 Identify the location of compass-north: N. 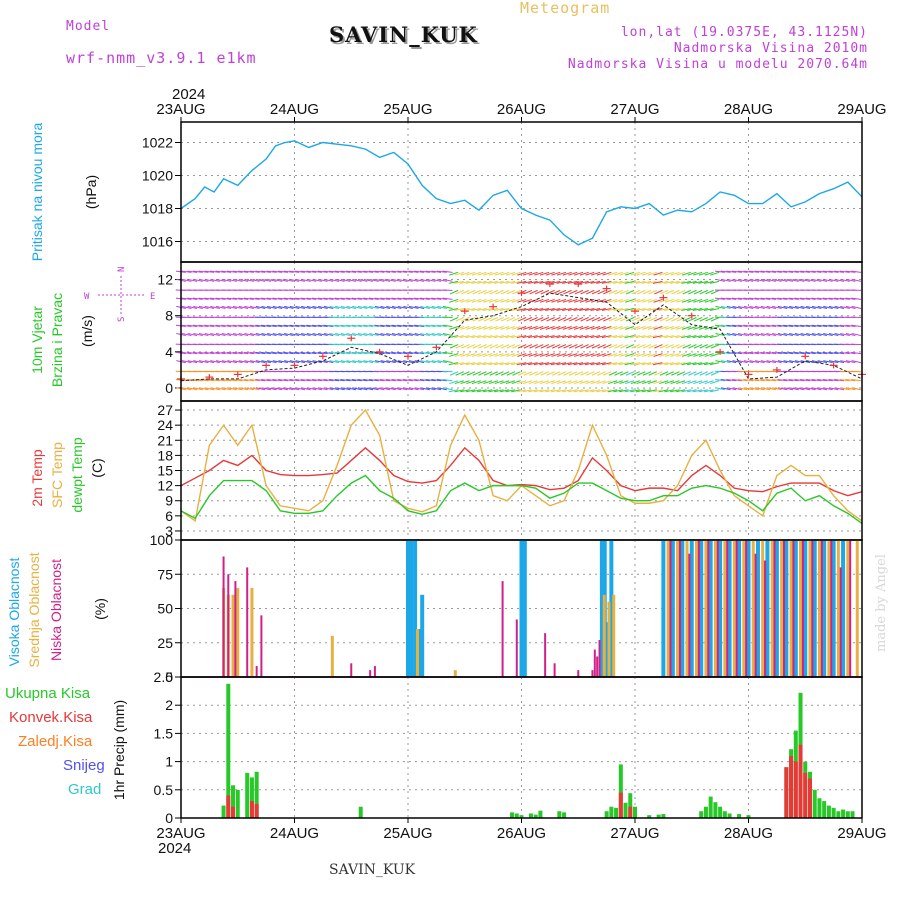
(122, 269).